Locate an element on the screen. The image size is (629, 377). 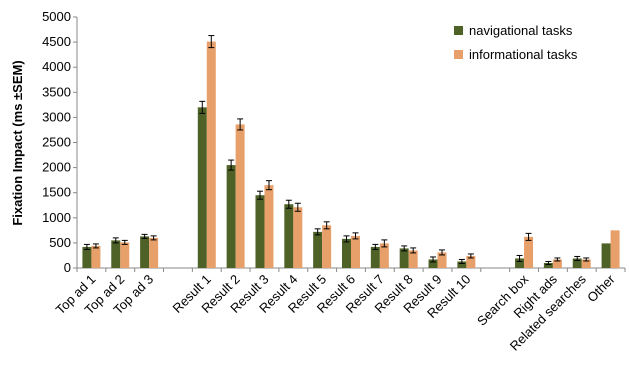
y-tick-label: 5000 is located at coordinates (56, 16).